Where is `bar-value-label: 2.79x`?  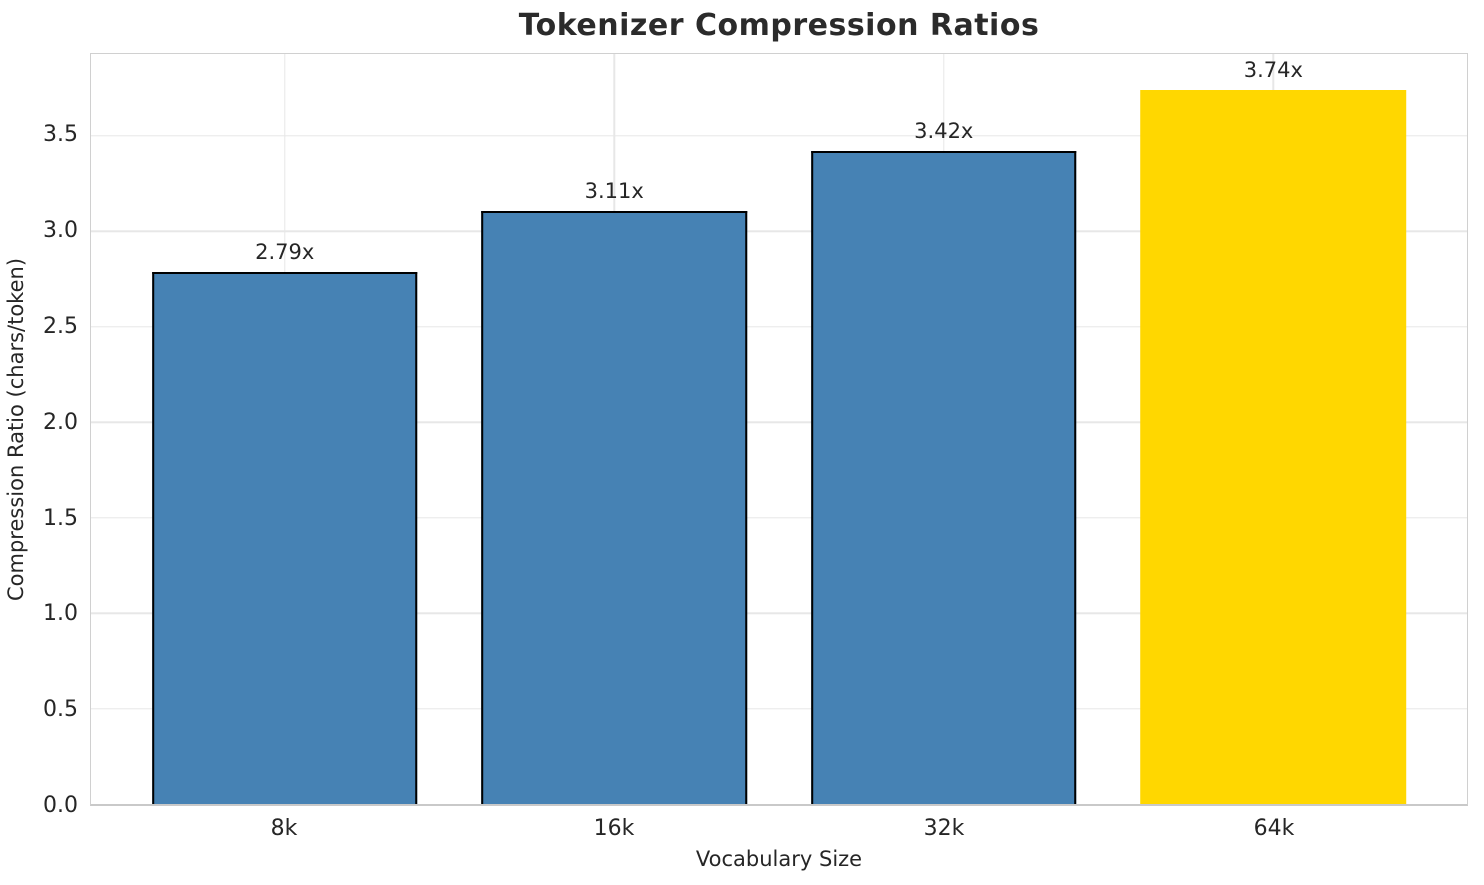
bar-value-label: 2.79x is located at coordinates (285, 251).